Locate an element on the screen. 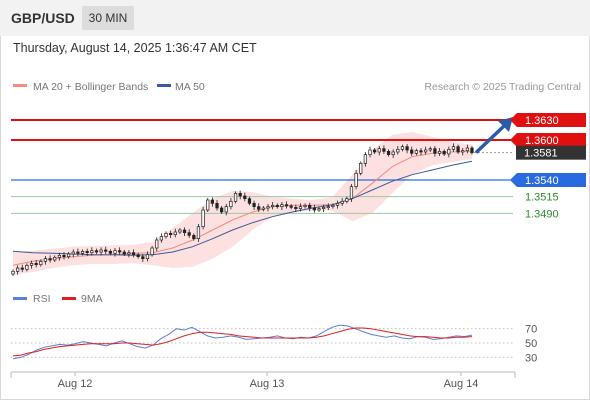 The image size is (590, 400). resistance-label: 1.3630 is located at coordinates (542, 121).